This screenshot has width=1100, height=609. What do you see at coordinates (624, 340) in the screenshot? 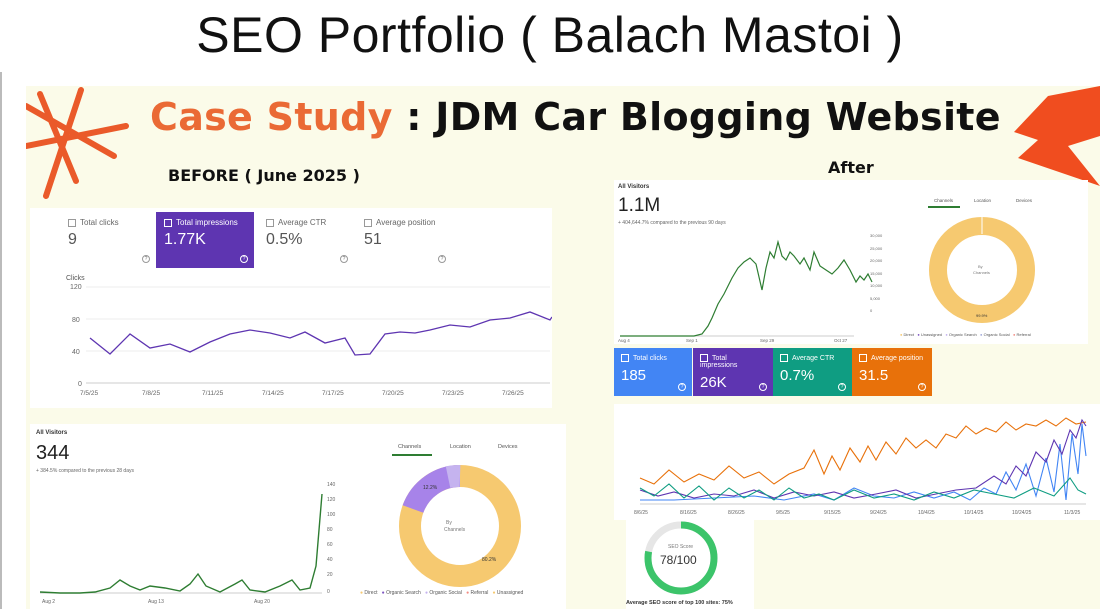
I see `x-tick: Aug 4` at bounding box center [624, 340].